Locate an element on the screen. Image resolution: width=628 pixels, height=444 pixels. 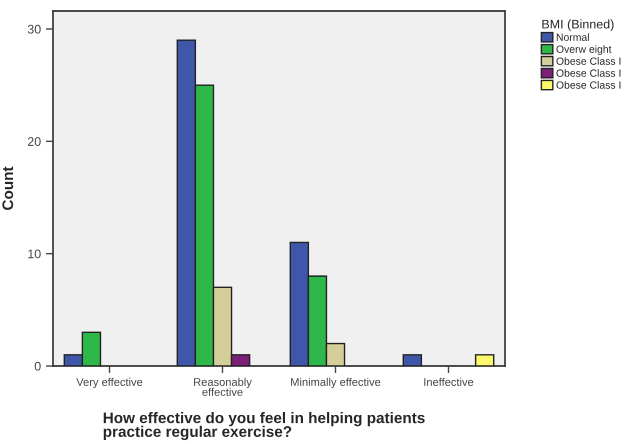
y-tick-label: 0 is located at coordinates (37, 366).